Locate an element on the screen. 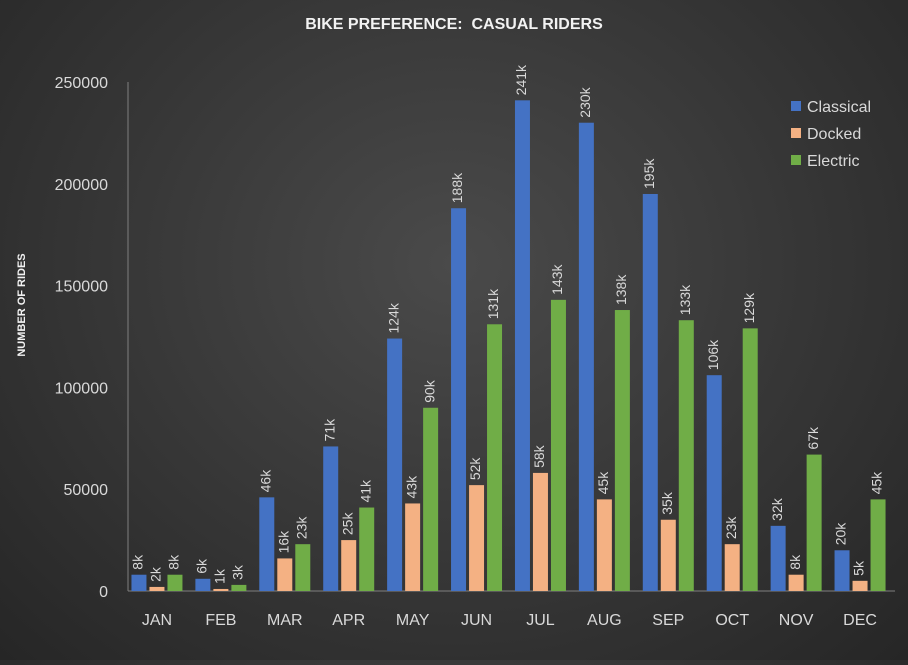  x-tick-label: SEP is located at coordinates (668, 620).